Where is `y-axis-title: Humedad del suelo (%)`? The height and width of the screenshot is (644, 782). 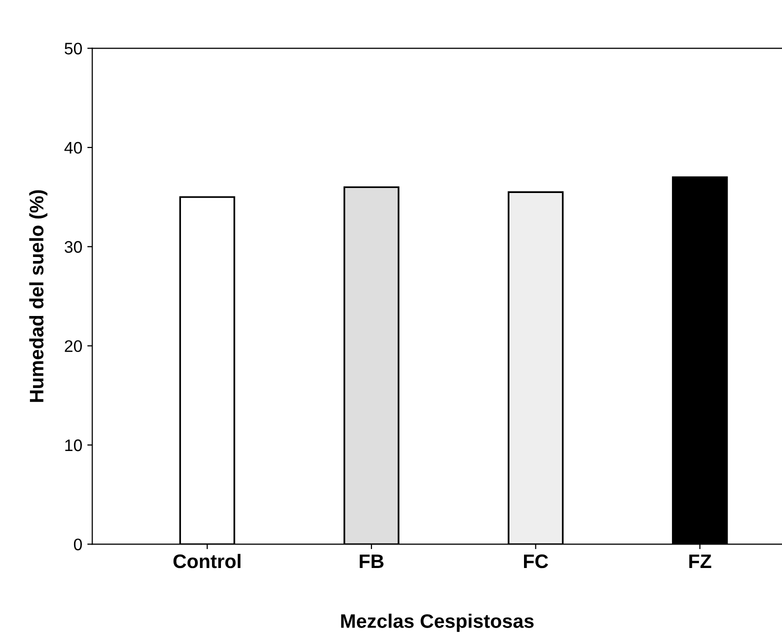
y-axis-title: Humedad del suelo (%) is located at coordinates (38, 296).